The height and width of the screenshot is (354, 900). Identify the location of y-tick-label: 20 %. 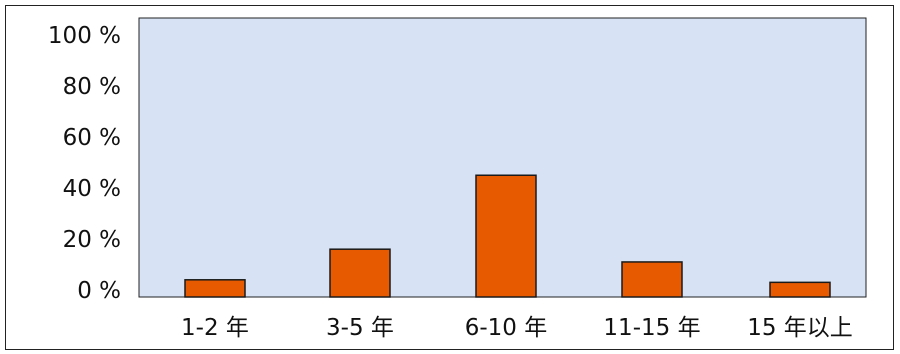
(92, 240).